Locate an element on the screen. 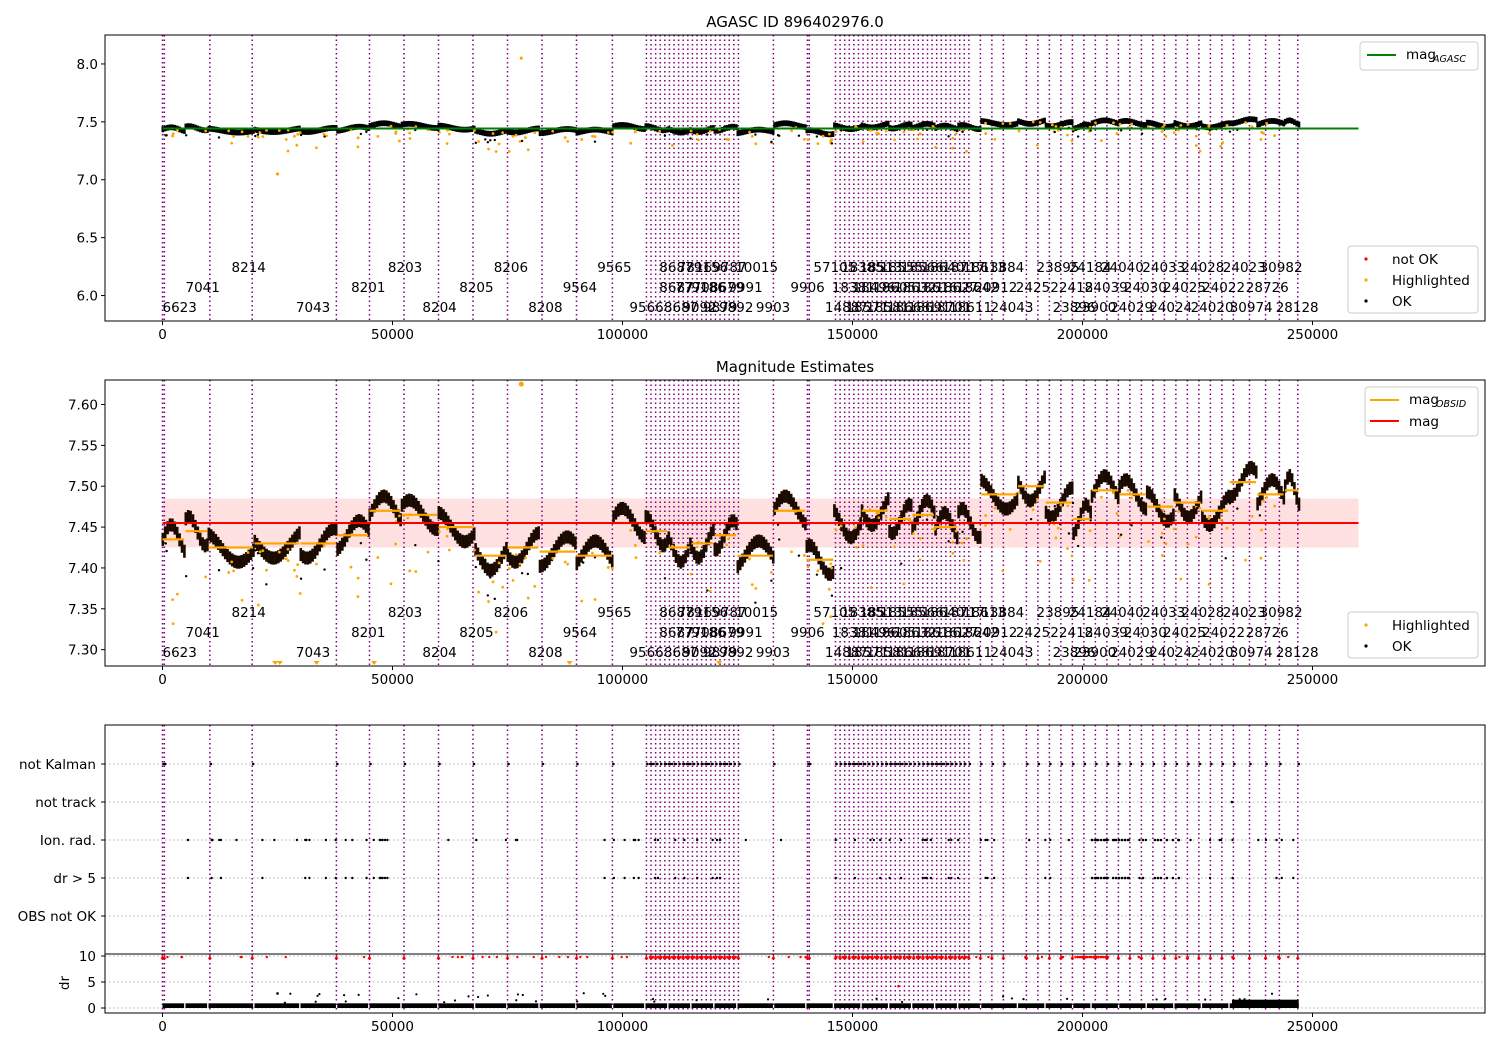 Image resolution: width=1500 pixels, height=1050 pixels. obsid-label: 8214 is located at coordinates (249, 613).